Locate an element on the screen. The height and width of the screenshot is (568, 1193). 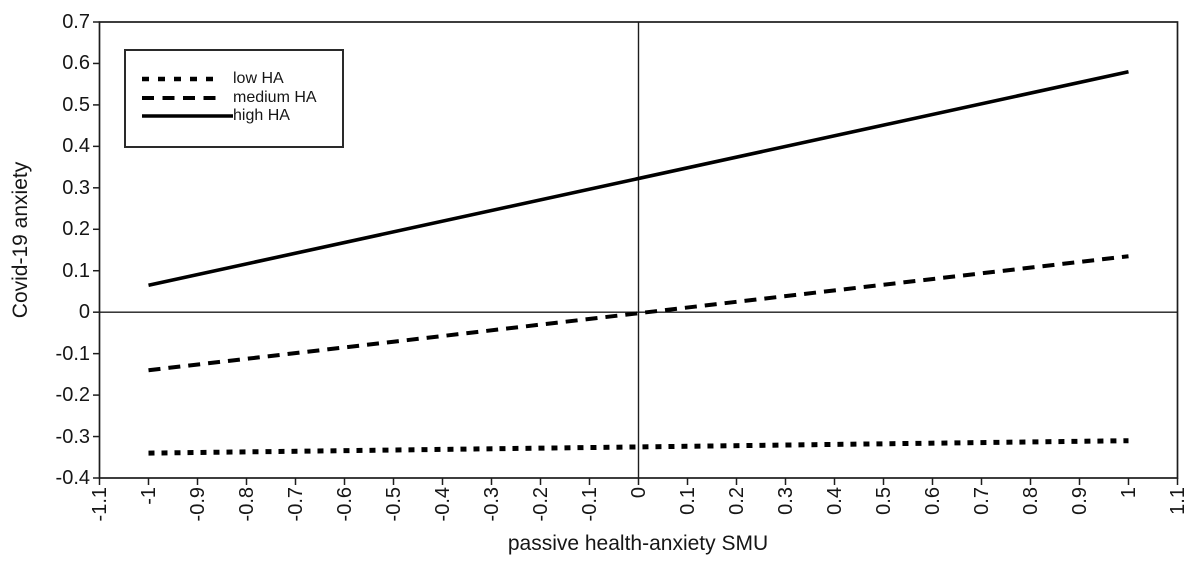
legend-item-low-ha: low HA is located at coordinates (234, 79).